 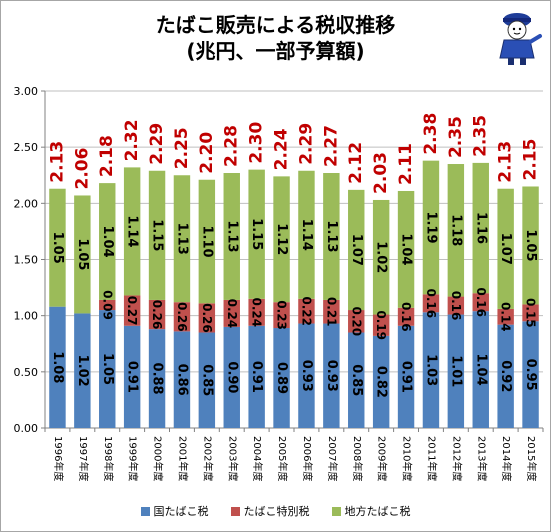 What do you see at coordinates (82, 169) in the screenshot?
I see `total-label: 2.06` at bounding box center [82, 169].